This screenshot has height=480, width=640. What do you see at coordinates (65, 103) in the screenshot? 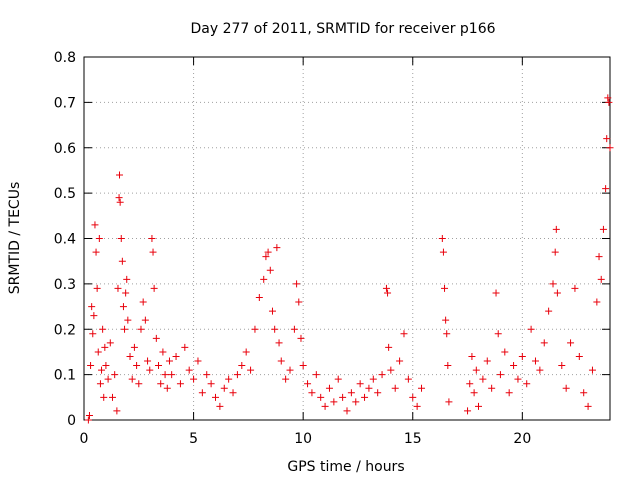
I see `y-tick-label: 0.7` at bounding box center [65, 103].